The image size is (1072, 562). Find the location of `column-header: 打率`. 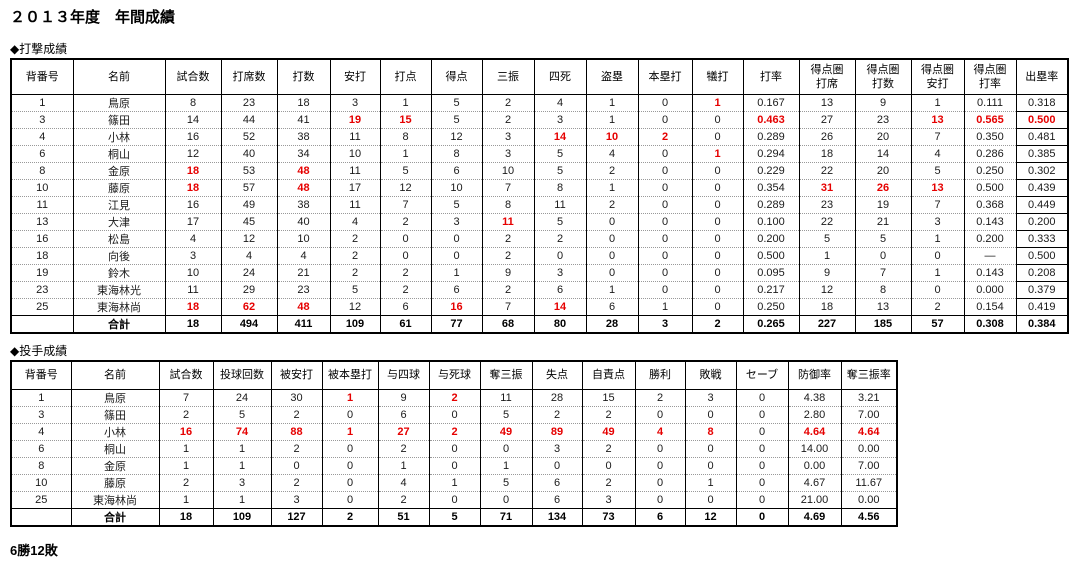

column-header: 打率 is located at coordinates (771, 77).